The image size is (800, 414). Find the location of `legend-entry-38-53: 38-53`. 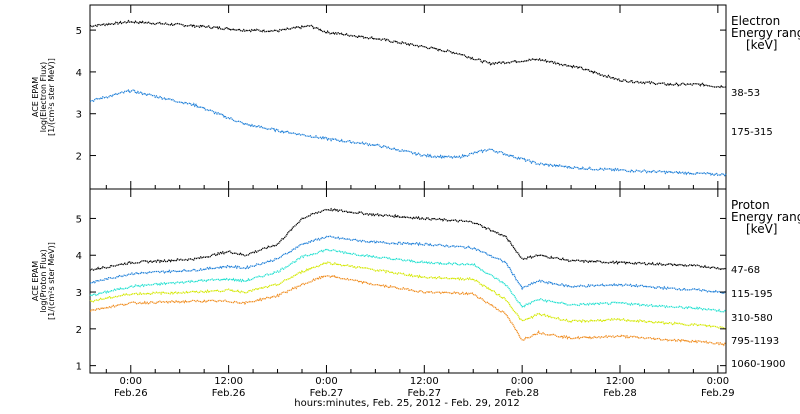

legend-entry-38-53: 38-53 is located at coordinates (745, 93).